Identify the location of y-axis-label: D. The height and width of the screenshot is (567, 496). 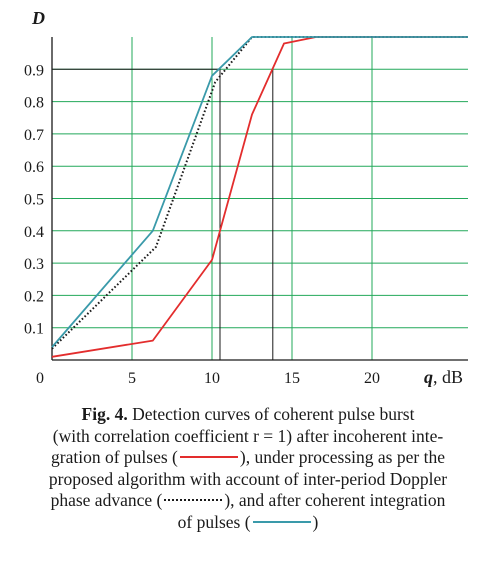
(38, 18).